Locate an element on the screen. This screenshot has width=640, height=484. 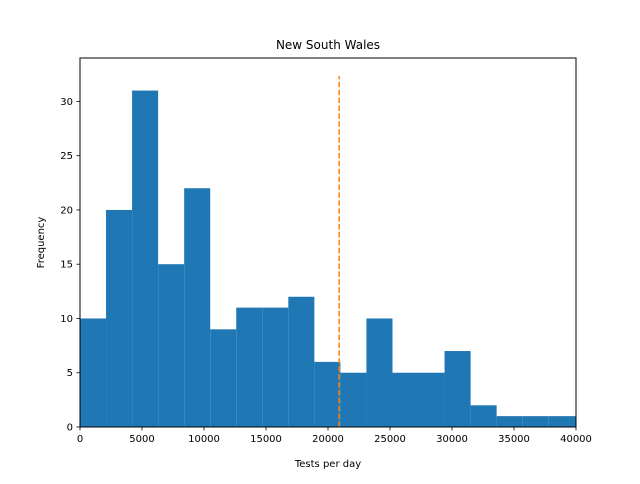
x-tick-label: 20000 is located at coordinates (328, 439).